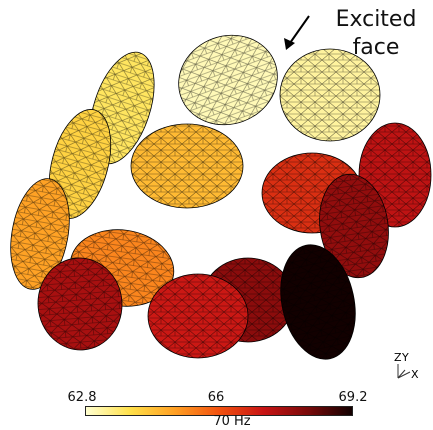 The height and width of the screenshot is (430, 433). Describe the element at coordinates (405, 357) in the screenshot. I see `axis-y-label: Y` at that location.